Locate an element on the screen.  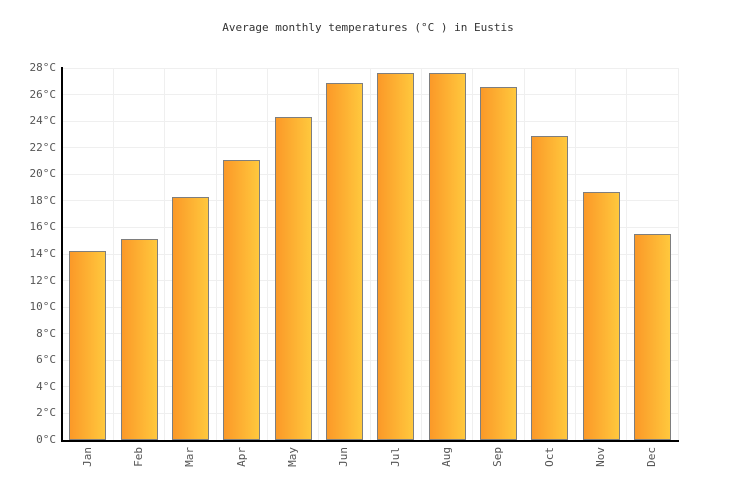
y-tick-label: 6°C is located at coordinates (46, 360).